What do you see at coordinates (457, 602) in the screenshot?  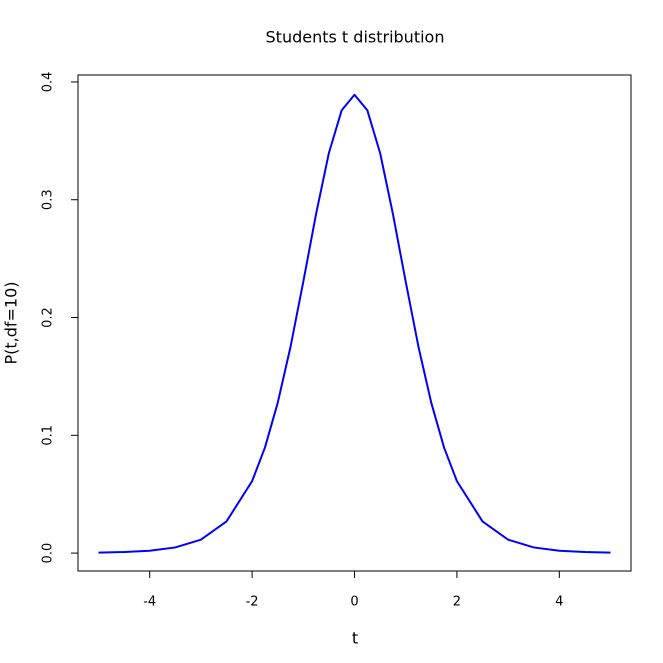 I see `x-tick-label: 2` at bounding box center [457, 602].